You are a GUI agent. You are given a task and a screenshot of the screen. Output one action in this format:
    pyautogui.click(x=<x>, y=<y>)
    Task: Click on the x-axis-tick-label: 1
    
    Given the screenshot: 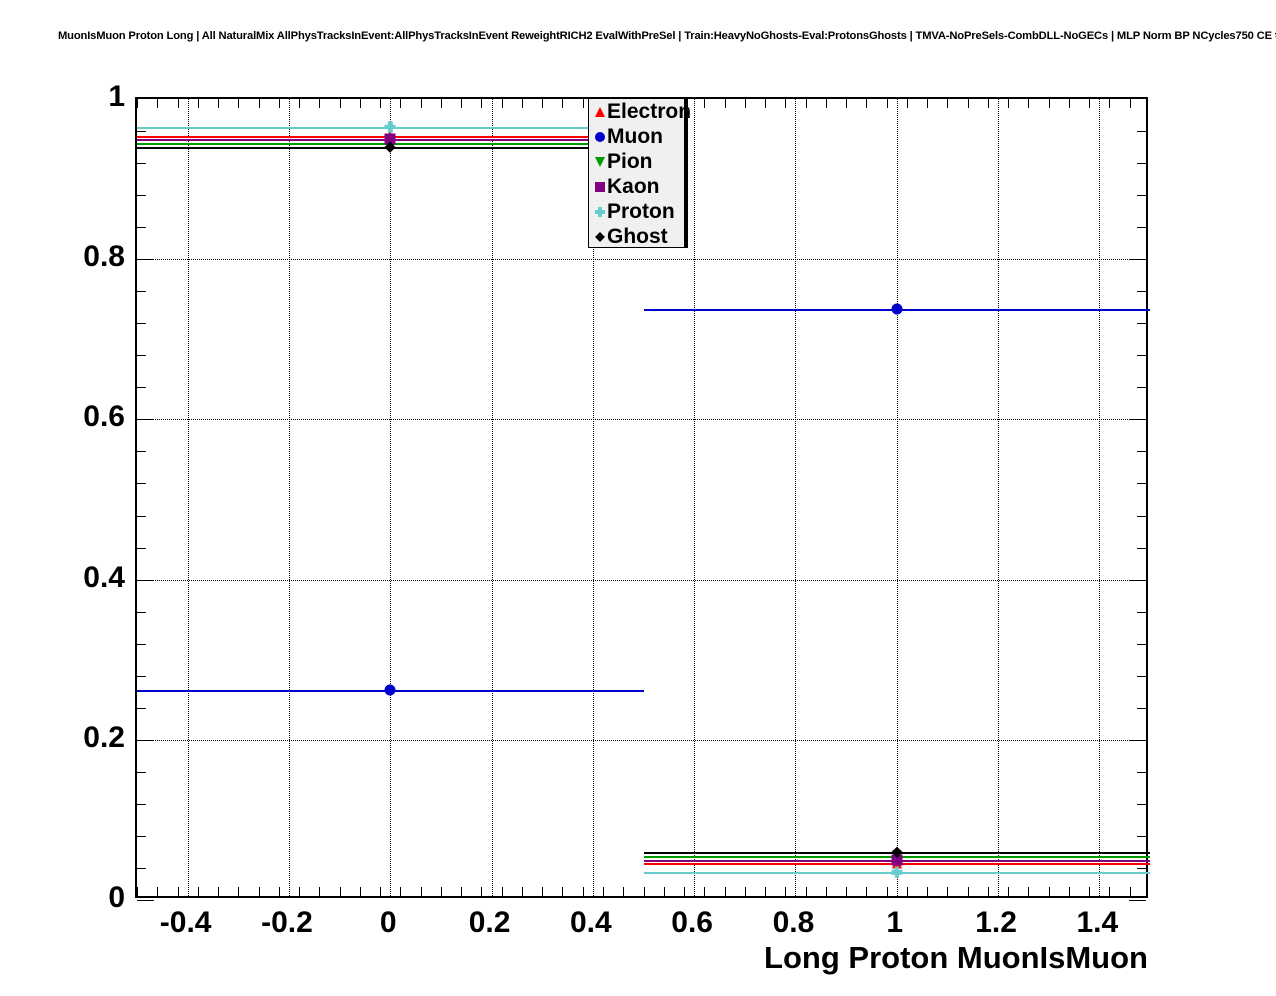 What is the action you would take?
    pyautogui.click(x=895, y=922)
    